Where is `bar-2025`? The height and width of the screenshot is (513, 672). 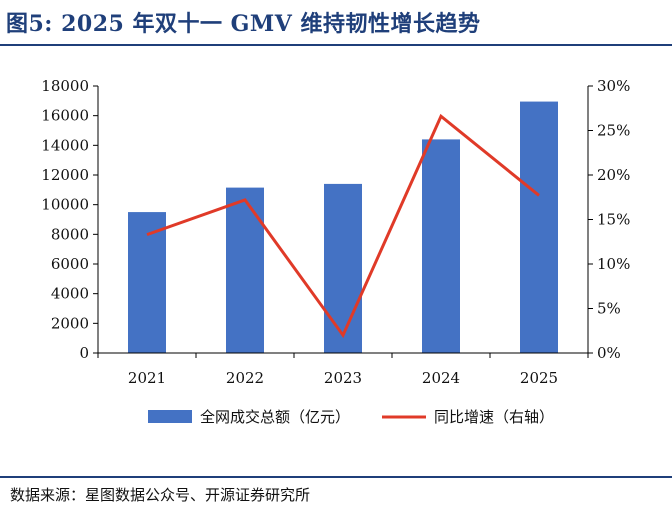 bar-2025 is located at coordinates (539, 227).